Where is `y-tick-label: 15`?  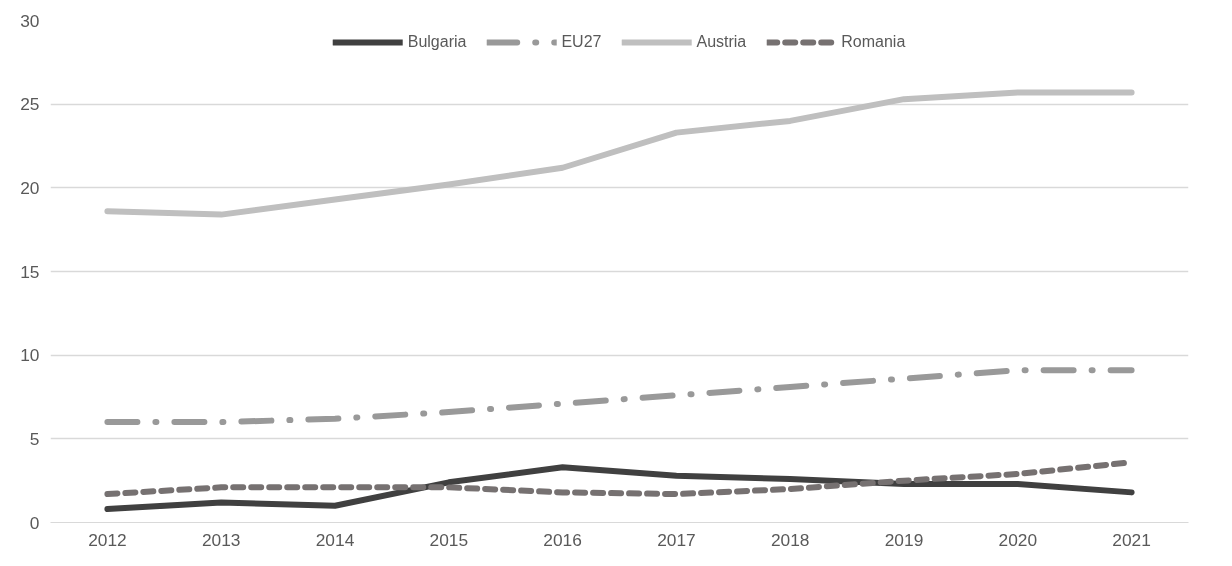 y-tick-label: 15 is located at coordinates (30, 271).